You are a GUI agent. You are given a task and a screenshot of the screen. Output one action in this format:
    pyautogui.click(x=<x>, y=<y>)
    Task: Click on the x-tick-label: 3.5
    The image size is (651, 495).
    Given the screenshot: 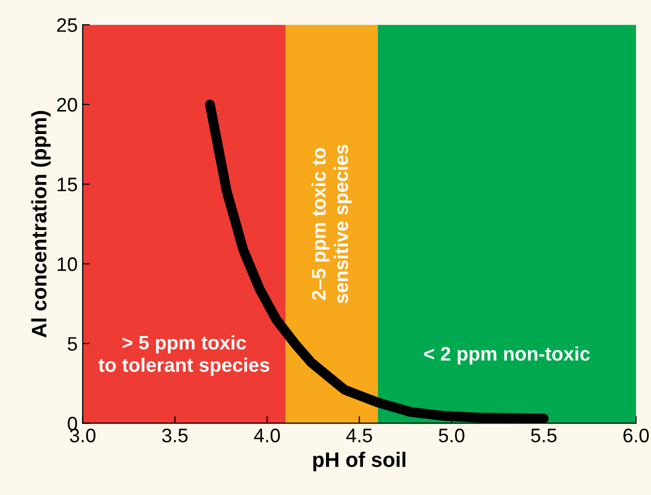 What is the action you would take?
    pyautogui.click(x=175, y=435)
    